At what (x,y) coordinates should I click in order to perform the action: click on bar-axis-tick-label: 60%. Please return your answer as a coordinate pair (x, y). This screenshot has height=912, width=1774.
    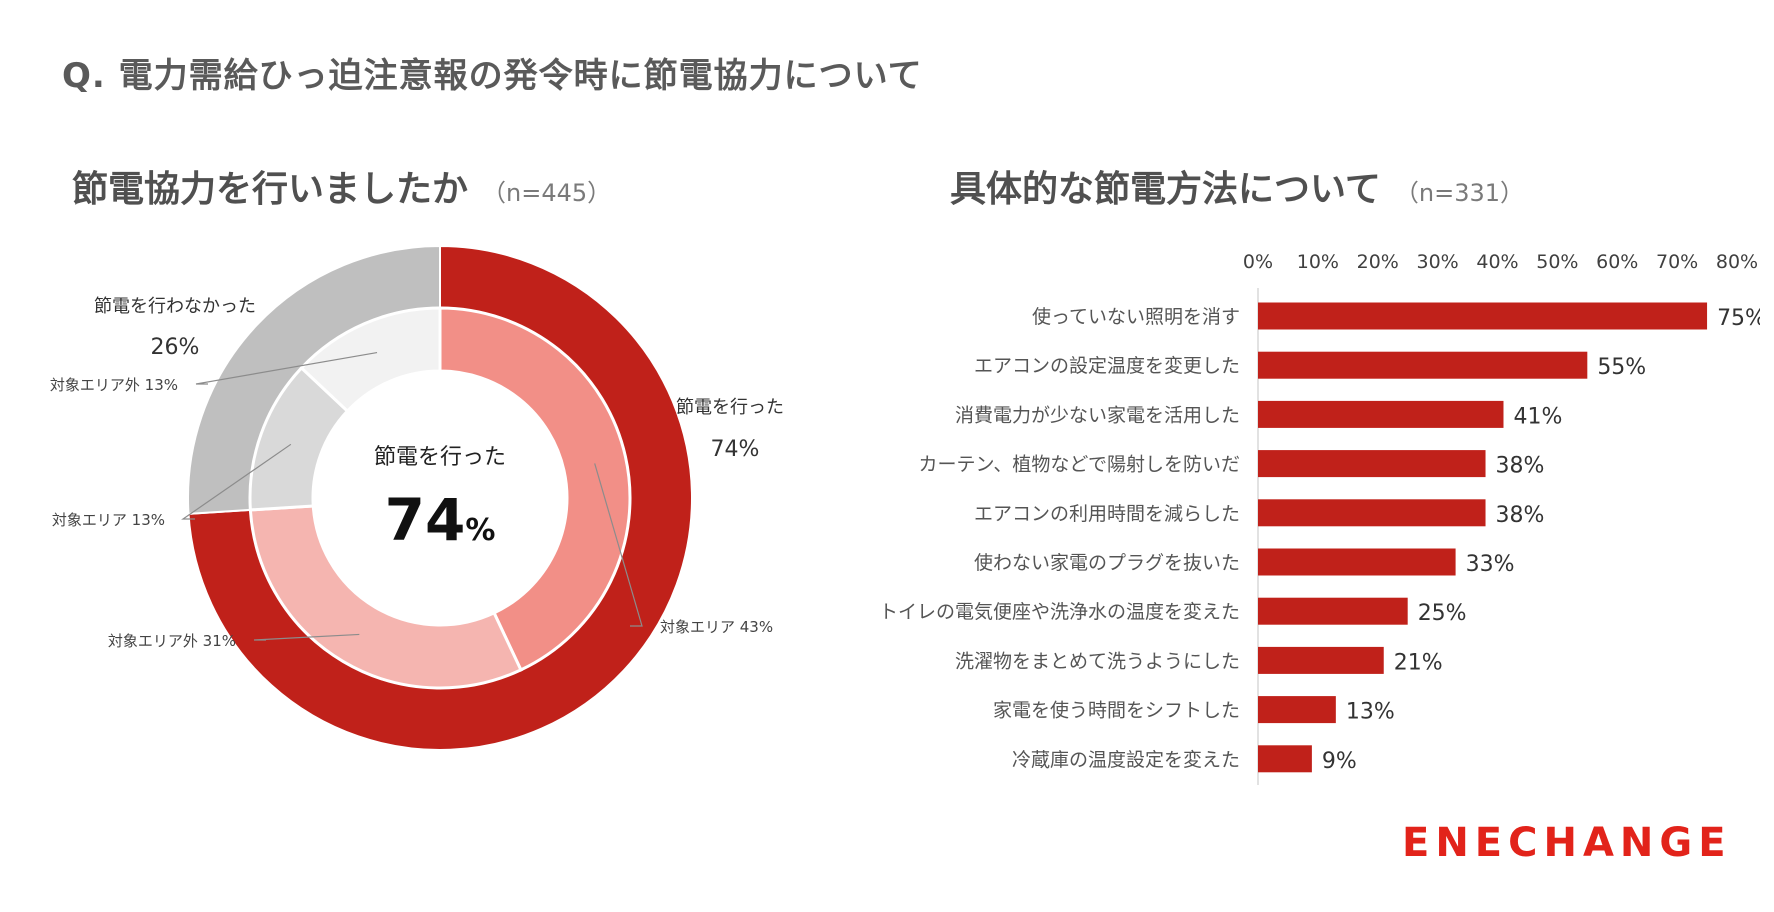
    Looking at the image, I should click on (1617, 262).